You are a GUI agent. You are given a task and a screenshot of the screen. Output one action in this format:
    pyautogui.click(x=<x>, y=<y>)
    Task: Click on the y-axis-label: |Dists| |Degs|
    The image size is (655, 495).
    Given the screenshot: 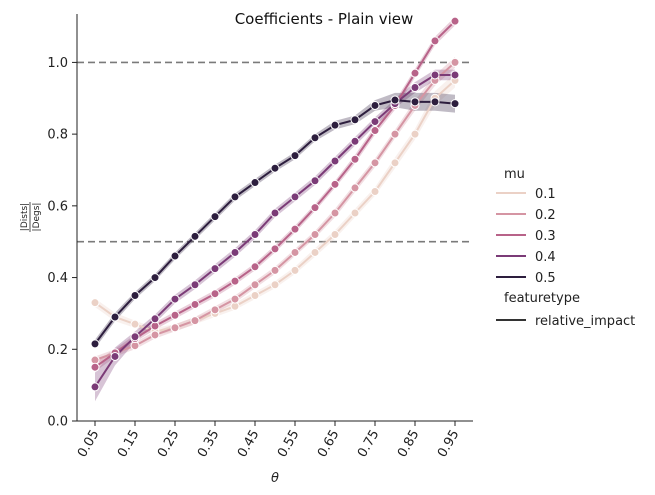 What is the action you would take?
    pyautogui.click(x=31, y=217)
    